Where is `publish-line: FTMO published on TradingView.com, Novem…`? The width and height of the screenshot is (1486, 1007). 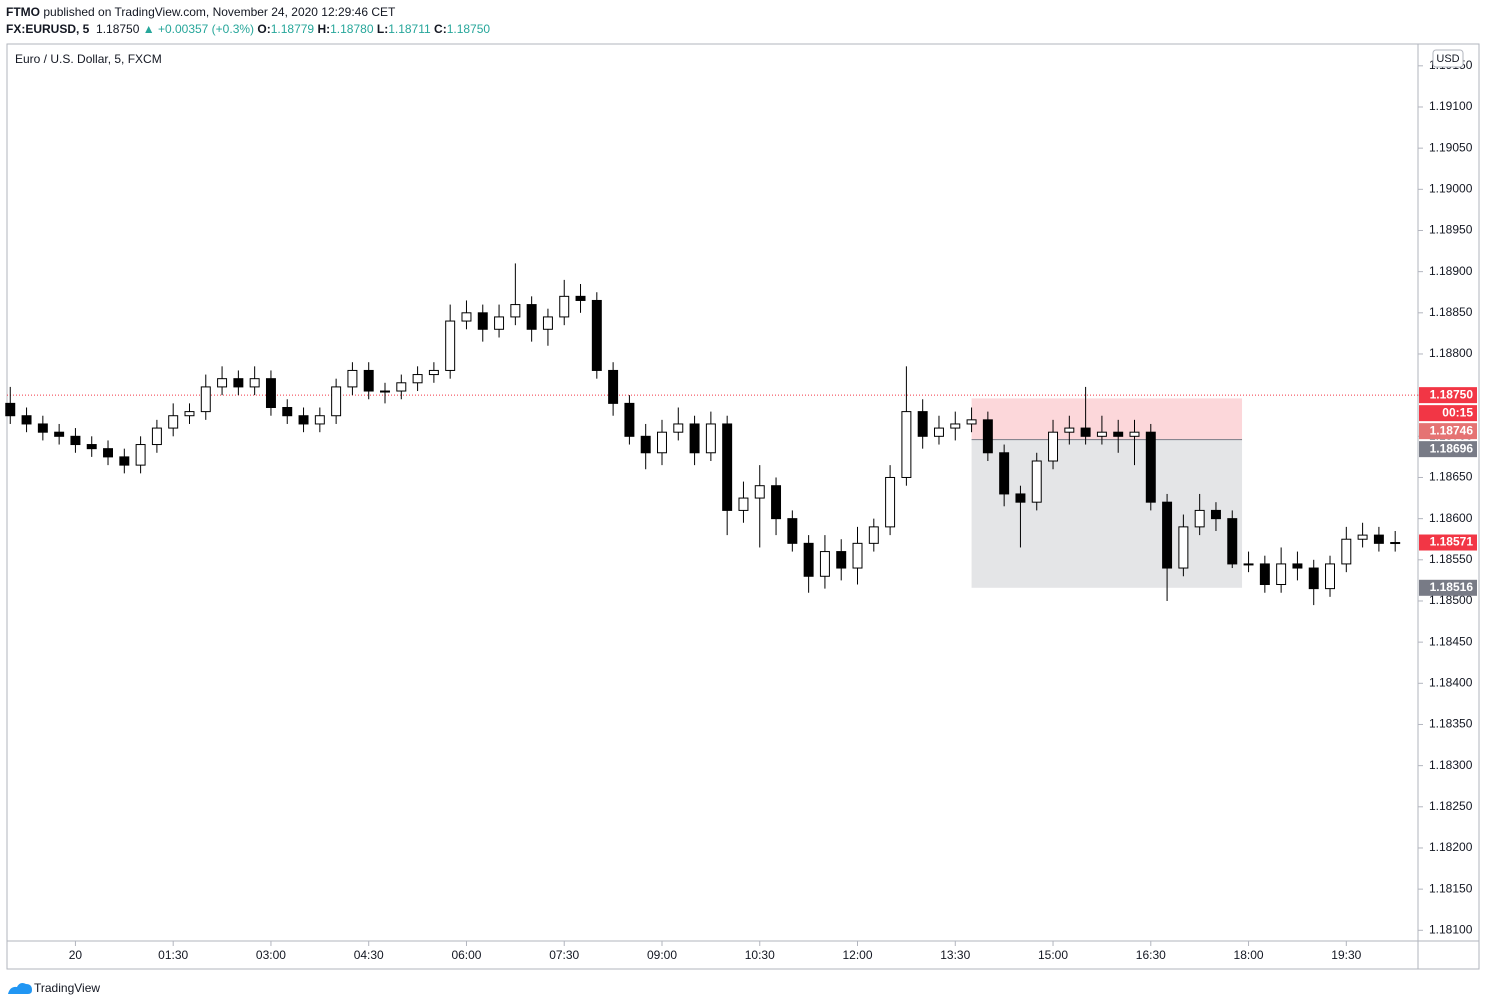
publish-line: FTMO published on TradingView.com, Novem… is located at coordinates (200, 12).